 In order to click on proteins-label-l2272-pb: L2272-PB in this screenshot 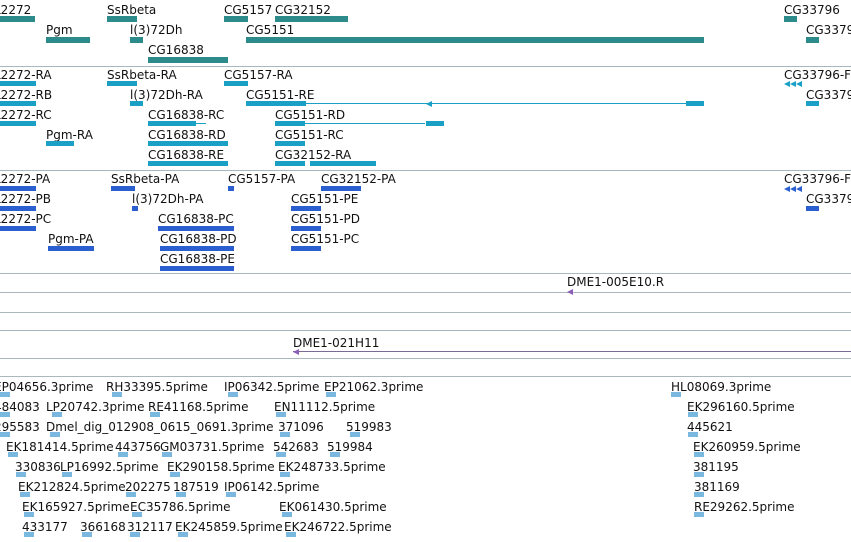, I will do `click(26, 199)`.